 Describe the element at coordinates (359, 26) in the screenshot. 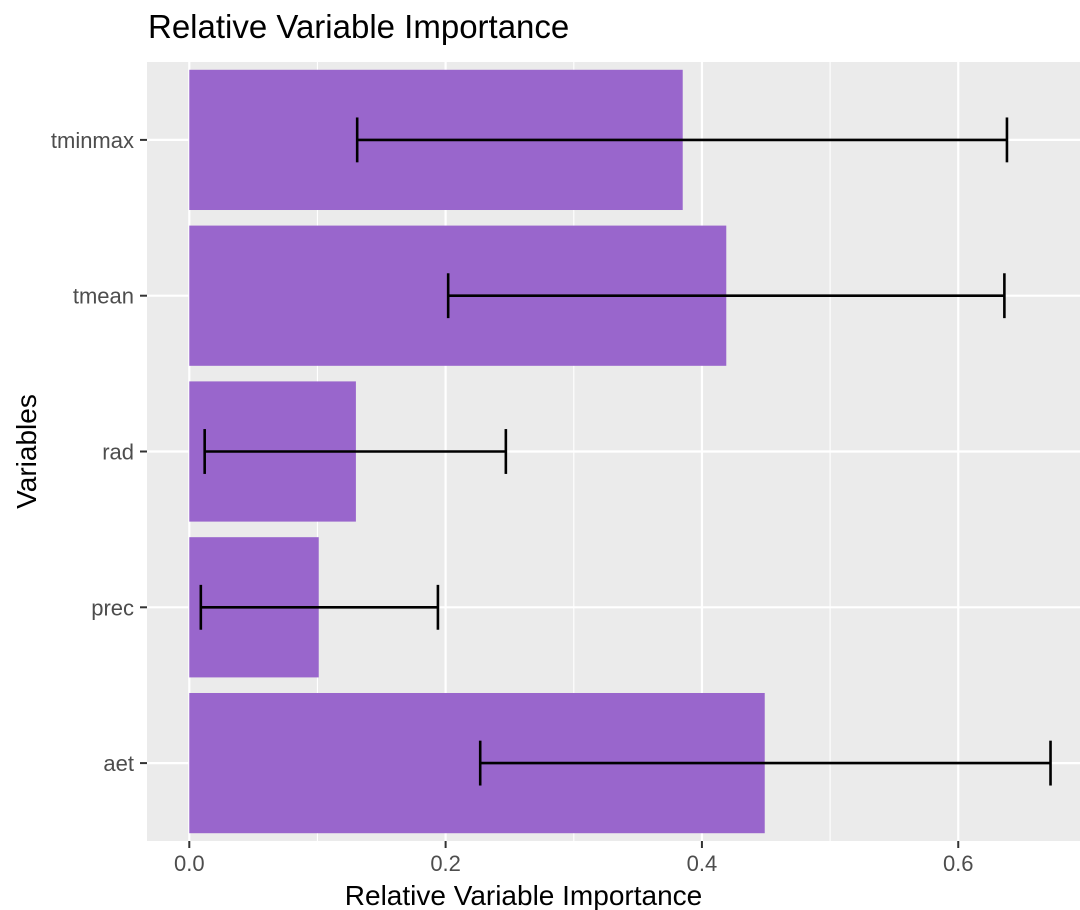

I see `chart-title: Relative Variable Importance` at that location.